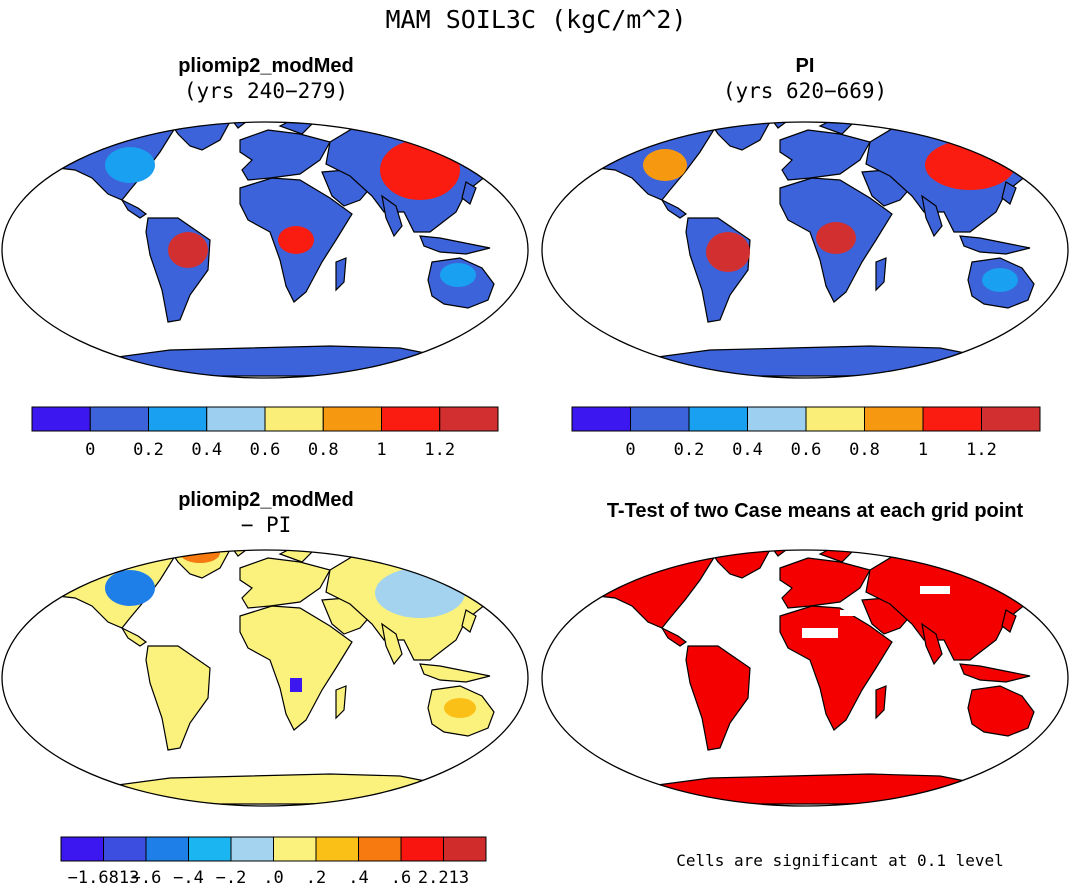  Describe the element at coordinates (830, 216) in the screenshot. I see `panel2-hotspots` at that location.